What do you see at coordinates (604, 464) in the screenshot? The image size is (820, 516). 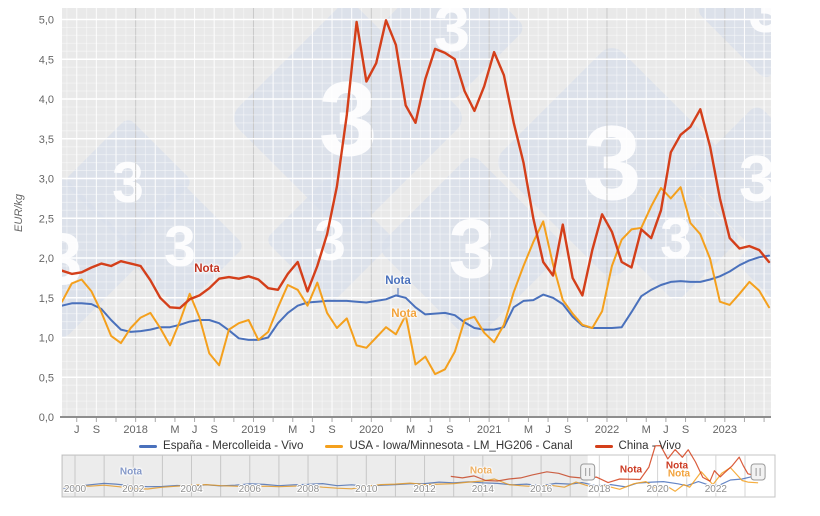 I see `navigator-series-china` at bounding box center [604, 464].